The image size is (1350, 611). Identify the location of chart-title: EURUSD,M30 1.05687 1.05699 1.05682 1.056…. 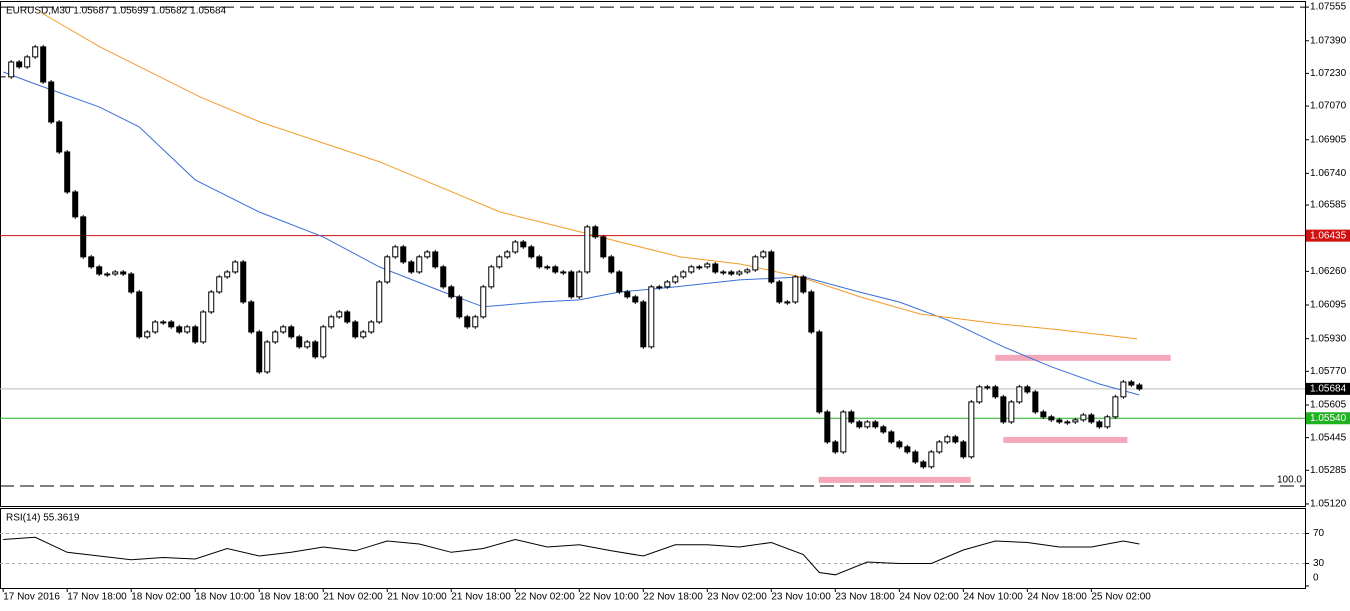
(116, 11).